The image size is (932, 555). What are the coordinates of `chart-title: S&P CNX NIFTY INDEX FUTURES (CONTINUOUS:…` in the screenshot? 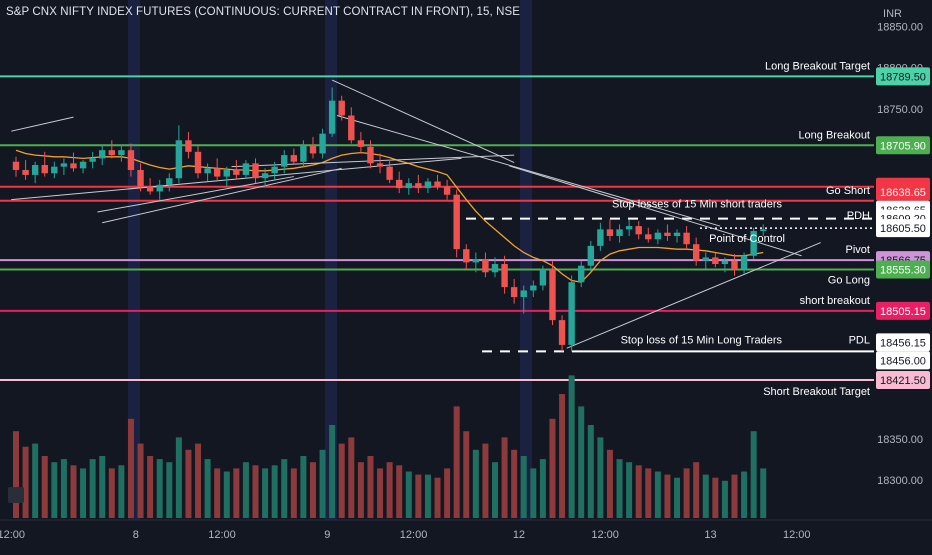 It's located at (263, 12).